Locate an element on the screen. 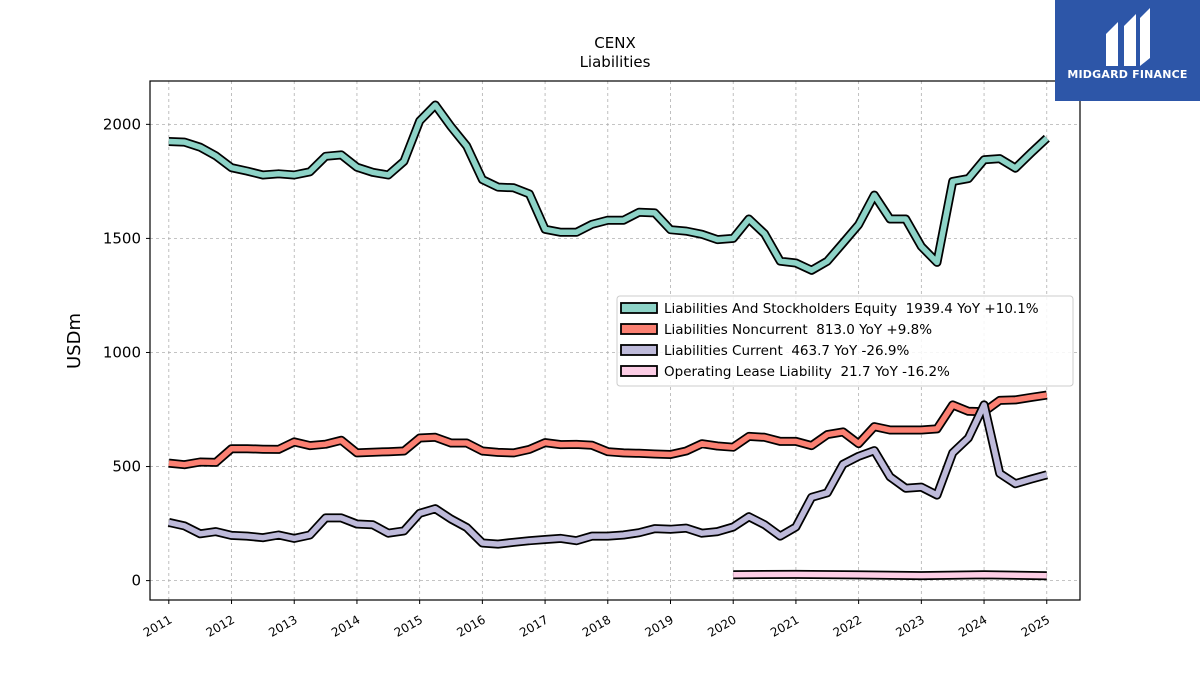 Image resolution: width=1200 pixels, height=675 pixels. legend-box is located at coordinates (845, 341).